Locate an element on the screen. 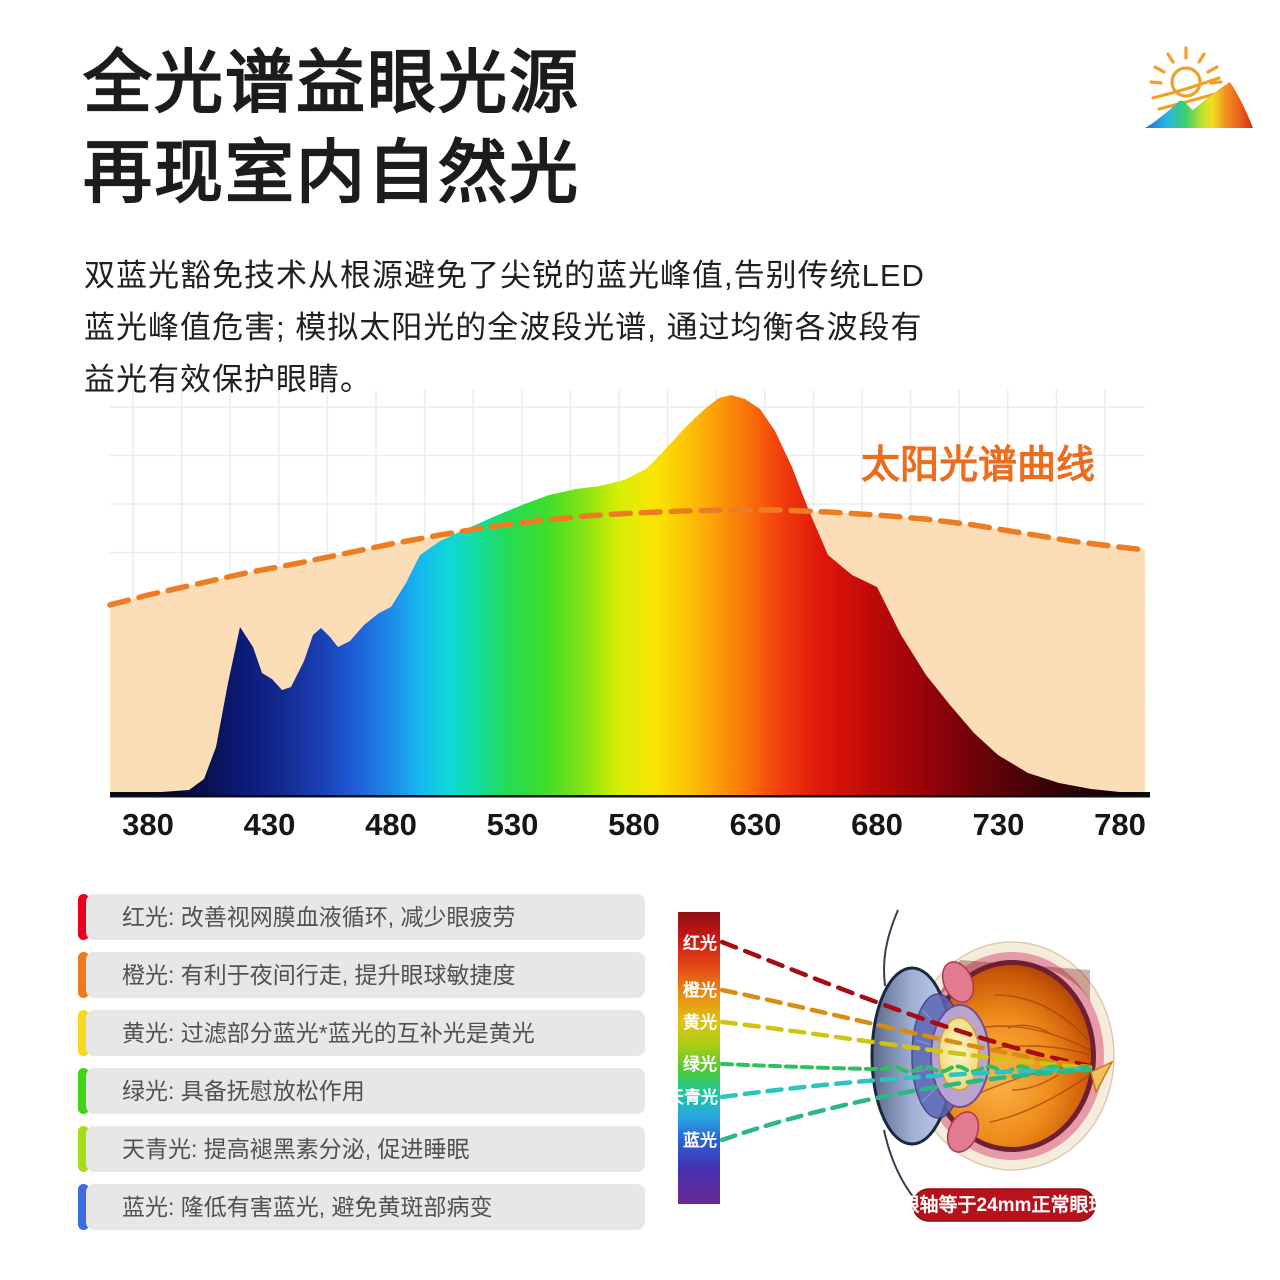 The image size is (1280, 1280). legend-row-label: 蓝光: 隆低有害蓝光, 避免黄斑部病变 is located at coordinates (365, 1207).